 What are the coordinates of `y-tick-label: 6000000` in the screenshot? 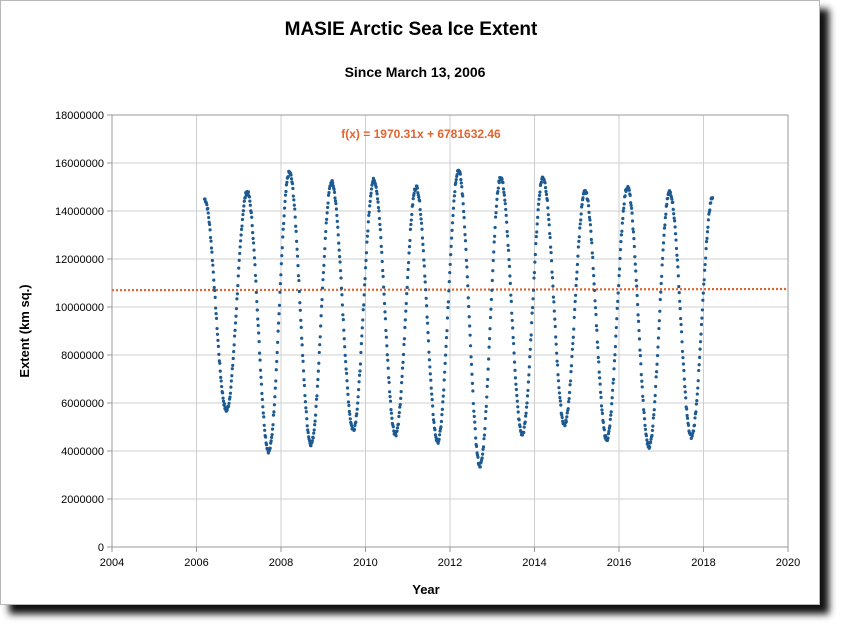 It's located at (82, 404).